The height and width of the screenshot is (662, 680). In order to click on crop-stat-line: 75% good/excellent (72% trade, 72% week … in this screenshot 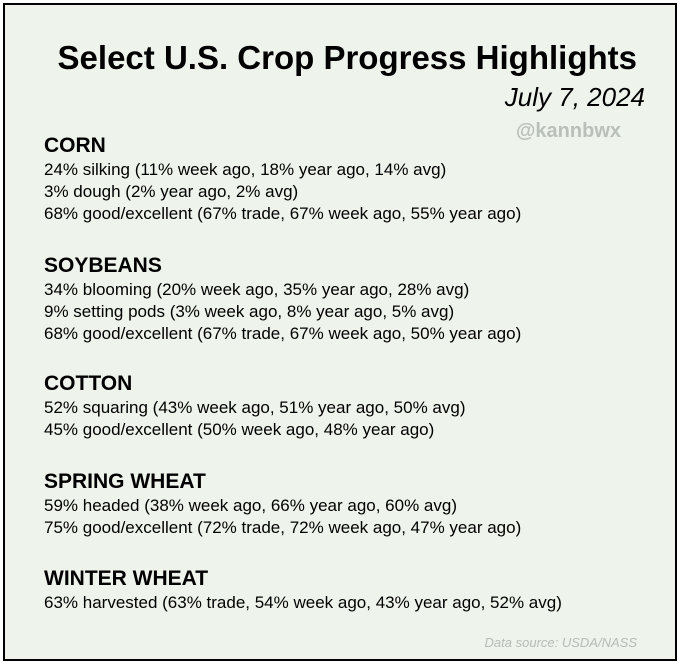, I will do `click(283, 527)`.